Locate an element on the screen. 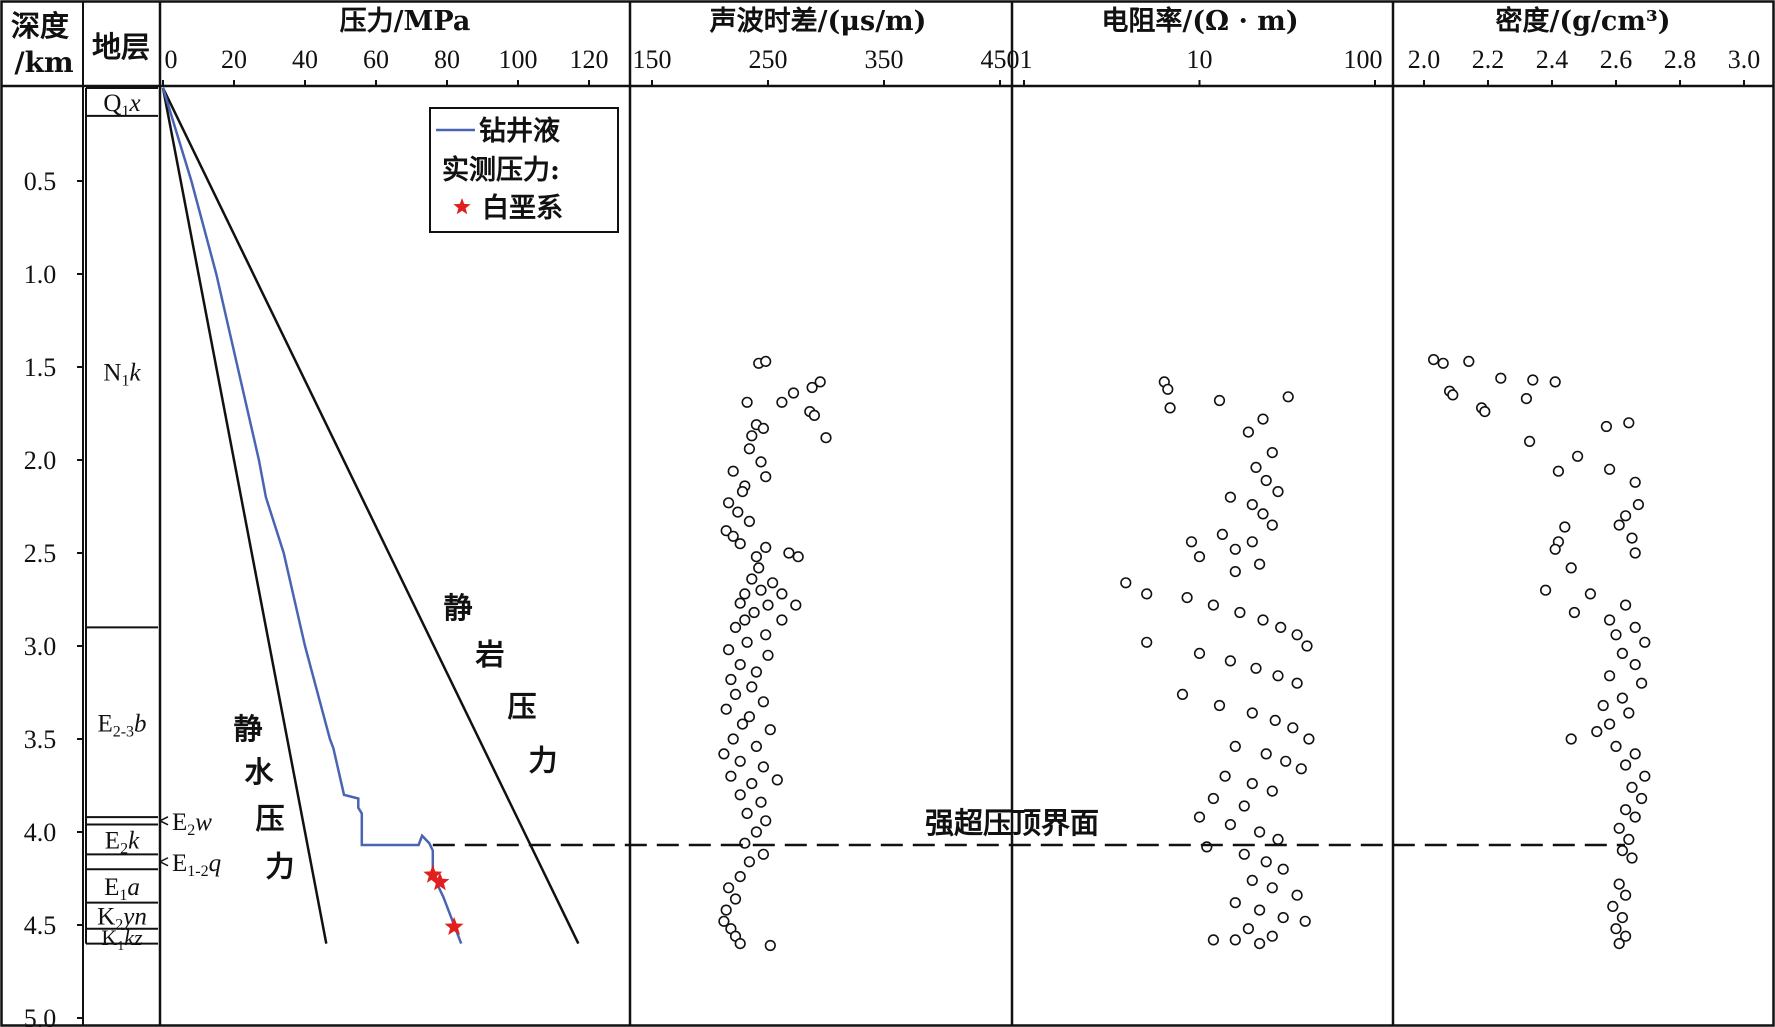 Image resolution: width=1775 pixels, height=1027 pixels. strata-label: K2yn is located at coordinates (122, 919).